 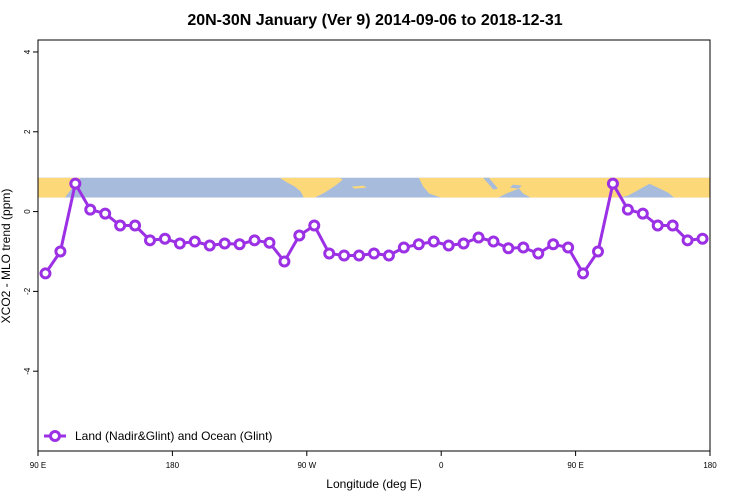 What do you see at coordinates (490, 183) in the screenshot?
I see `inlet-red-sea` at bounding box center [490, 183].